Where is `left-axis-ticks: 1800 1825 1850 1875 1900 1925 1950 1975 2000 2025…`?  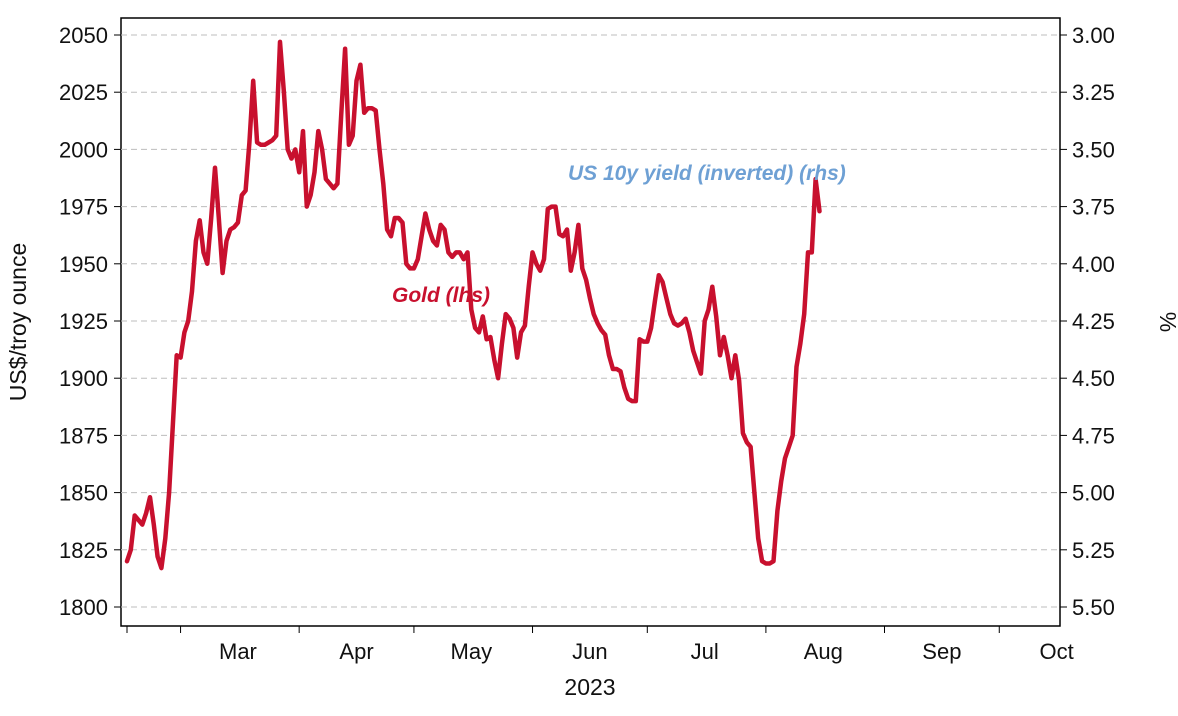 left-axis-ticks: 1800 1825 1850 1875 1900 1925 1950 1975 2000 2025… is located at coordinates (90, 321).